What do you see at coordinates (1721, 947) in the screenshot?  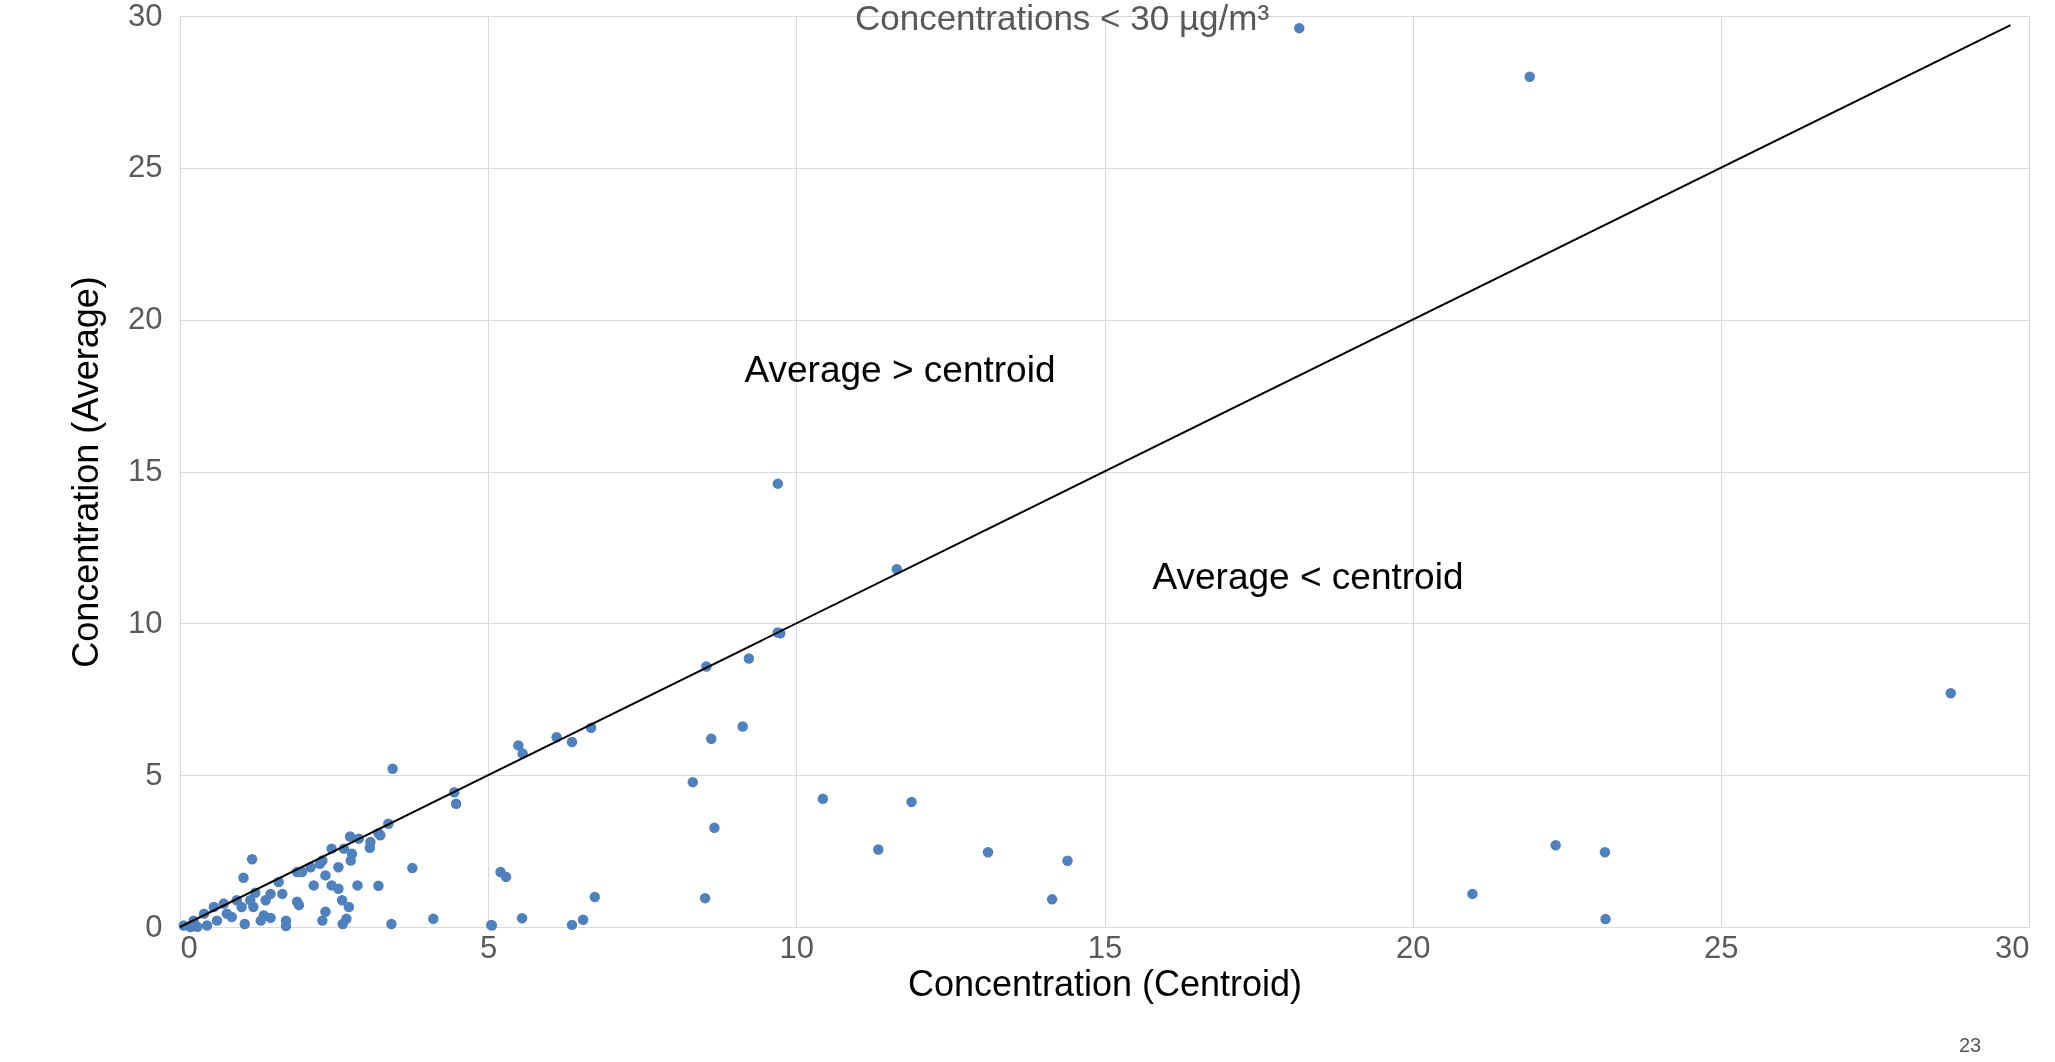 I see `x-tick-label: 25` at bounding box center [1721, 947].